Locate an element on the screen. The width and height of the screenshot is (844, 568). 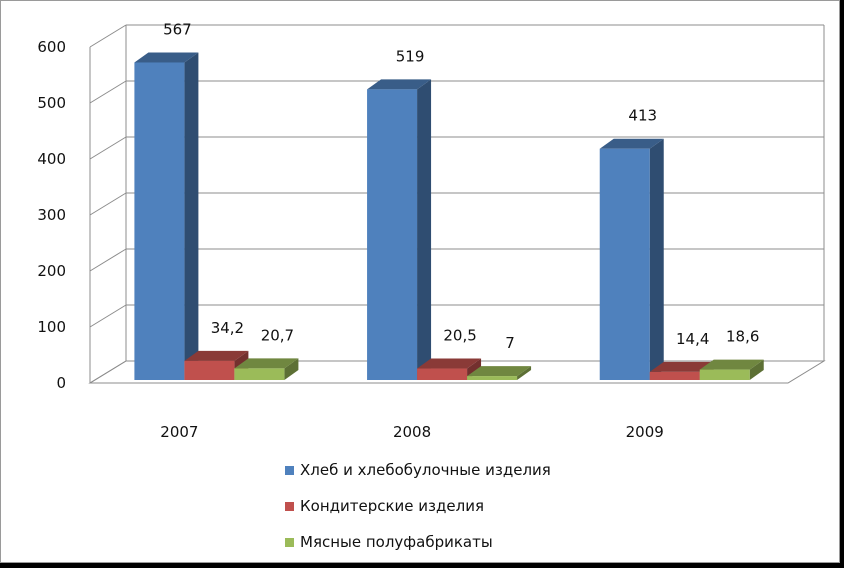
data-label: 519 is located at coordinates (410, 56).